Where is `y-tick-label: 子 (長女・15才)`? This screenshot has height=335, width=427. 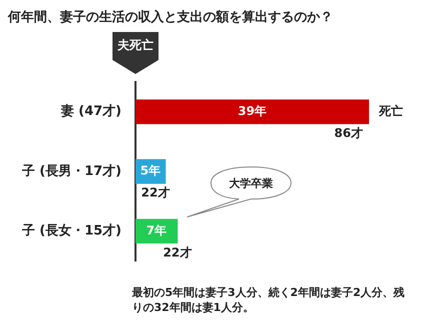
y-tick-label: 子 (長女・15才) is located at coordinates (71, 231).